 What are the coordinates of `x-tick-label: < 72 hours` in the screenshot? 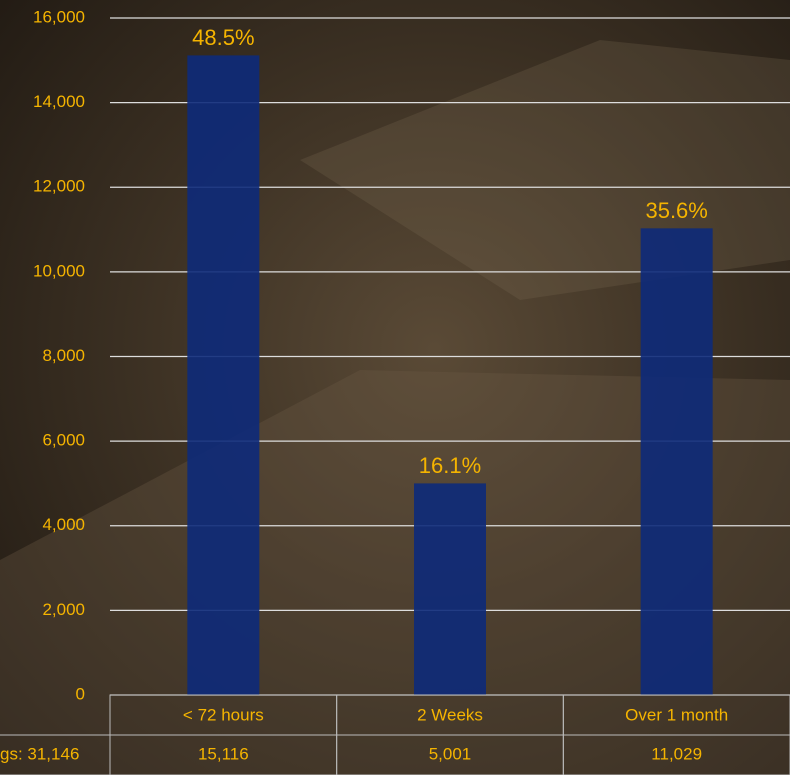 It's located at (223, 714).